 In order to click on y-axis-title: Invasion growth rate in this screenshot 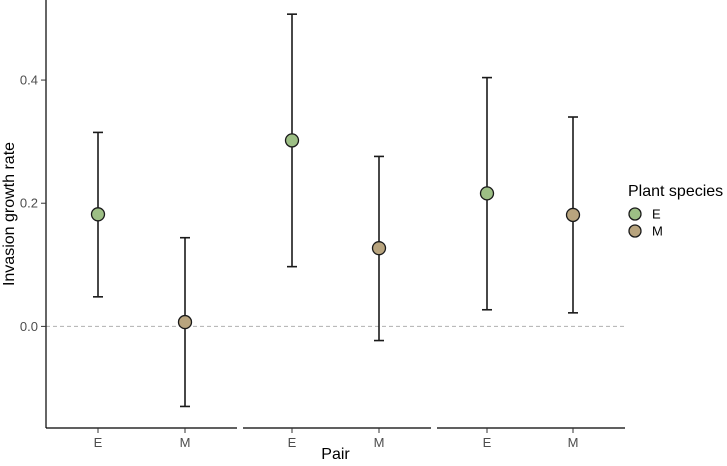, I will do `click(9, 214)`.